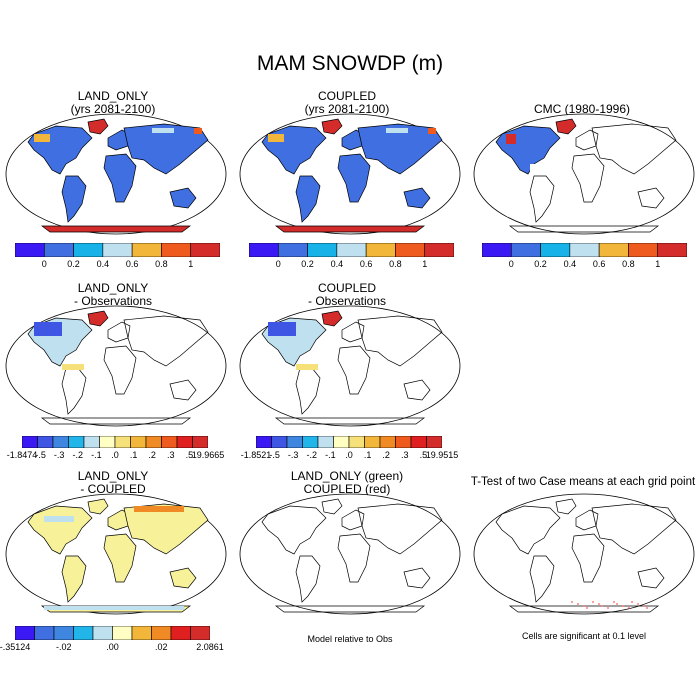  Describe the element at coordinates (351, 250) in the screenshot. I see `colorbar-coupled` at that location.